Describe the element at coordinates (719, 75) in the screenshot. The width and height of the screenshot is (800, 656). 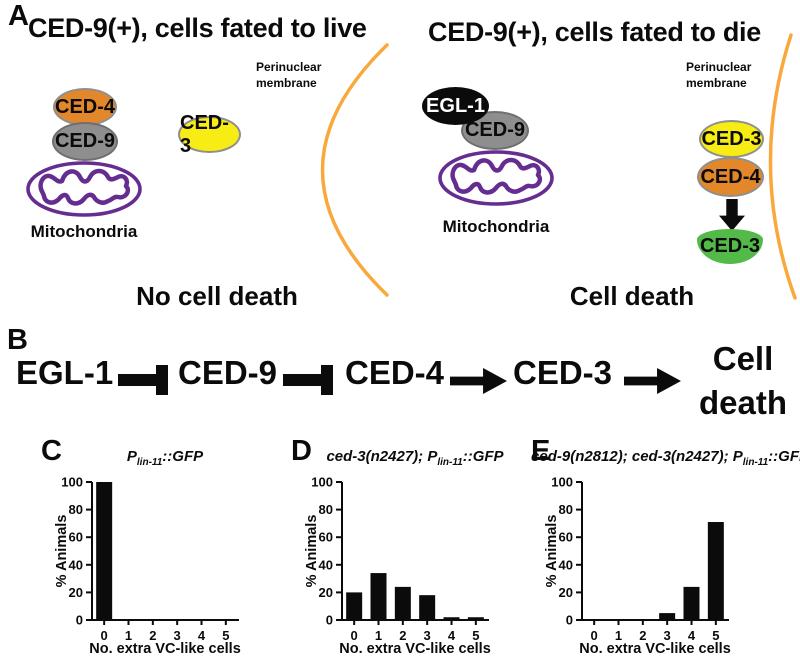
I see `perinuclear-membrane-label-right: Perinuclear membrane` at that location.